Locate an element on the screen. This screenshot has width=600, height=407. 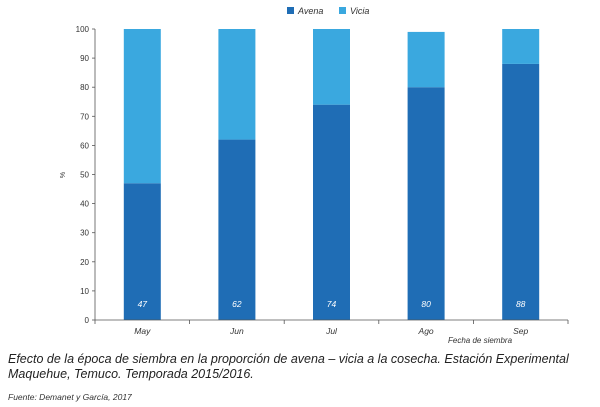
data-label: 47 is located at coordinates (143, 304).